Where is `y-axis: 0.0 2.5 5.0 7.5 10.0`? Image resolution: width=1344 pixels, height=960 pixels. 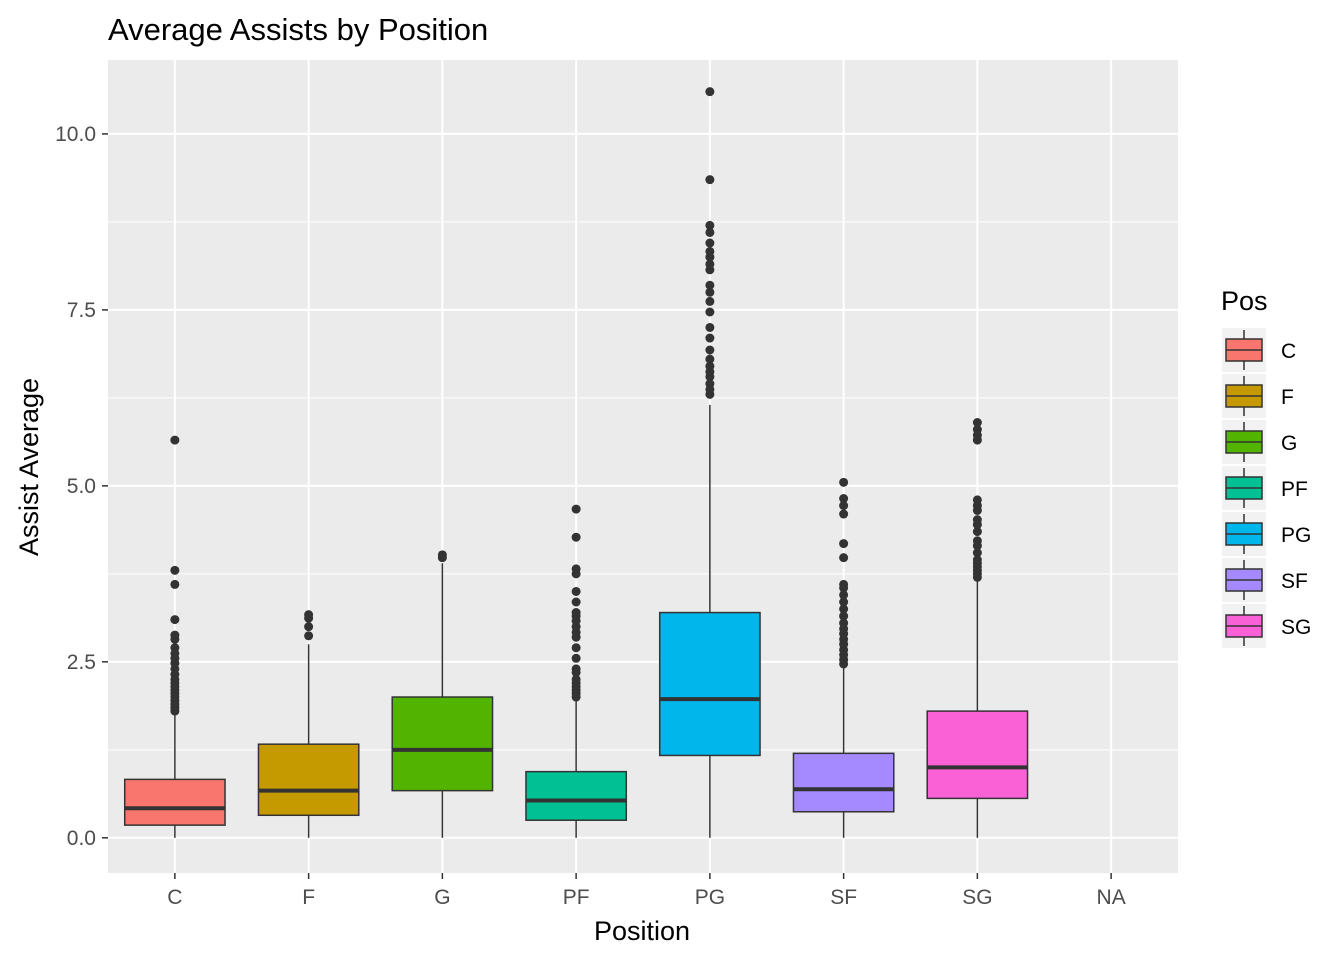
y-axis: 0.0 2.5 5.0 7.5 10.0 is located at coordinates (81, 486).